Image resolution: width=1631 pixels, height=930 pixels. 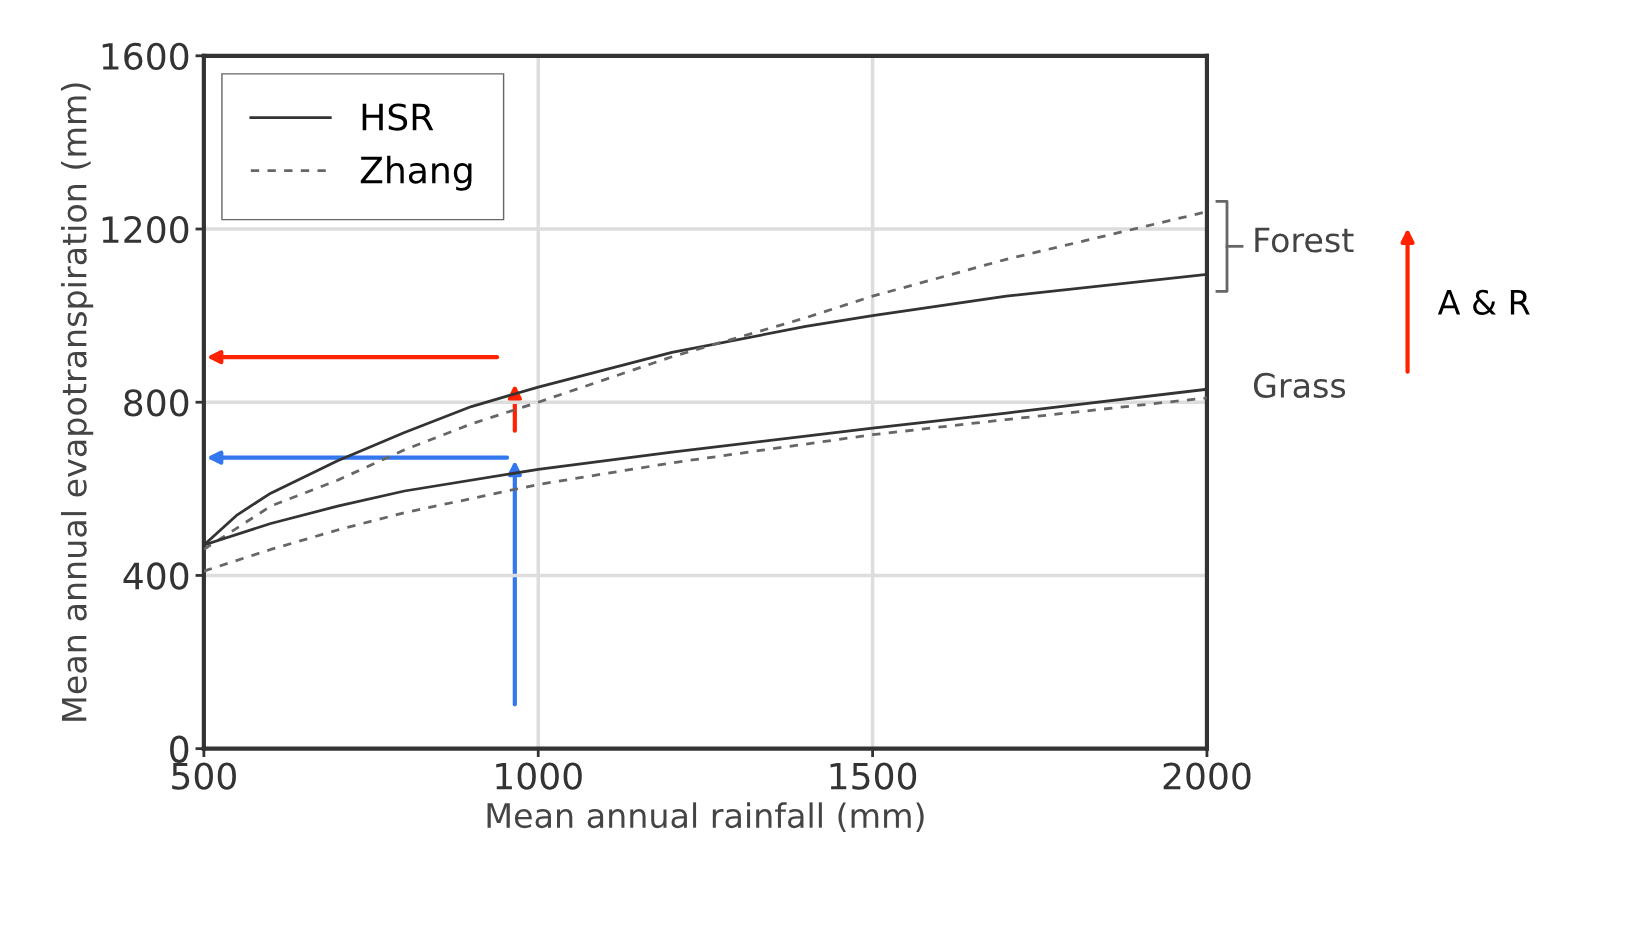 What do you see at coordinates (539, 776) in the screenshot?
I see `x-tick-label: 1000` at bounding box center [539, 776].